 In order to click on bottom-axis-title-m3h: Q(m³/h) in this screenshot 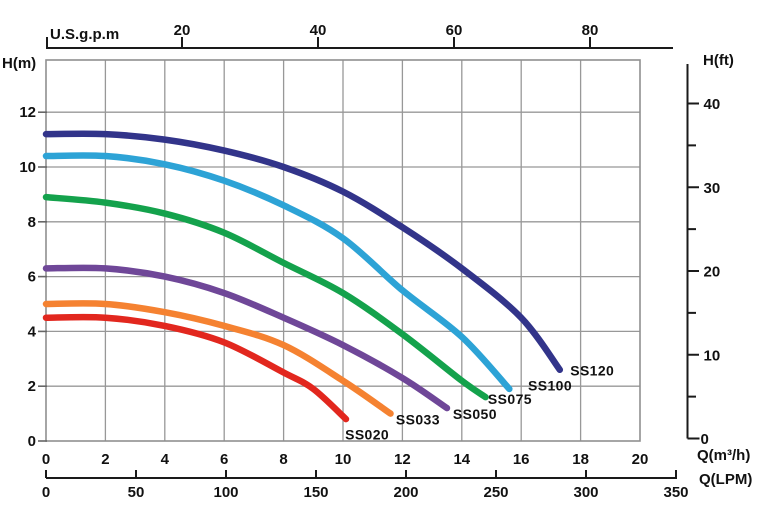, I will do `click(724, 455)`.